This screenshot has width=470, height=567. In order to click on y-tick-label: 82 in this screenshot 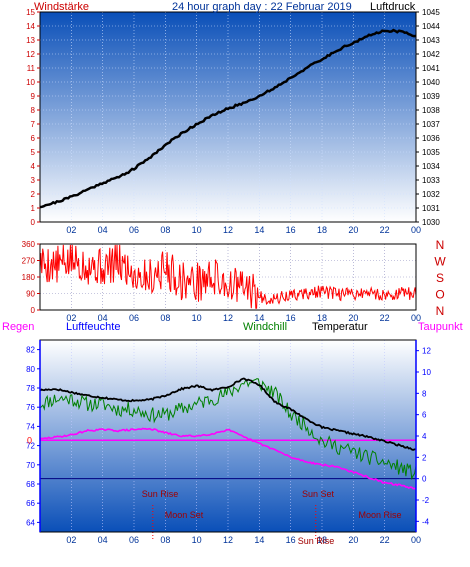, I will do `click(30, 350)`.